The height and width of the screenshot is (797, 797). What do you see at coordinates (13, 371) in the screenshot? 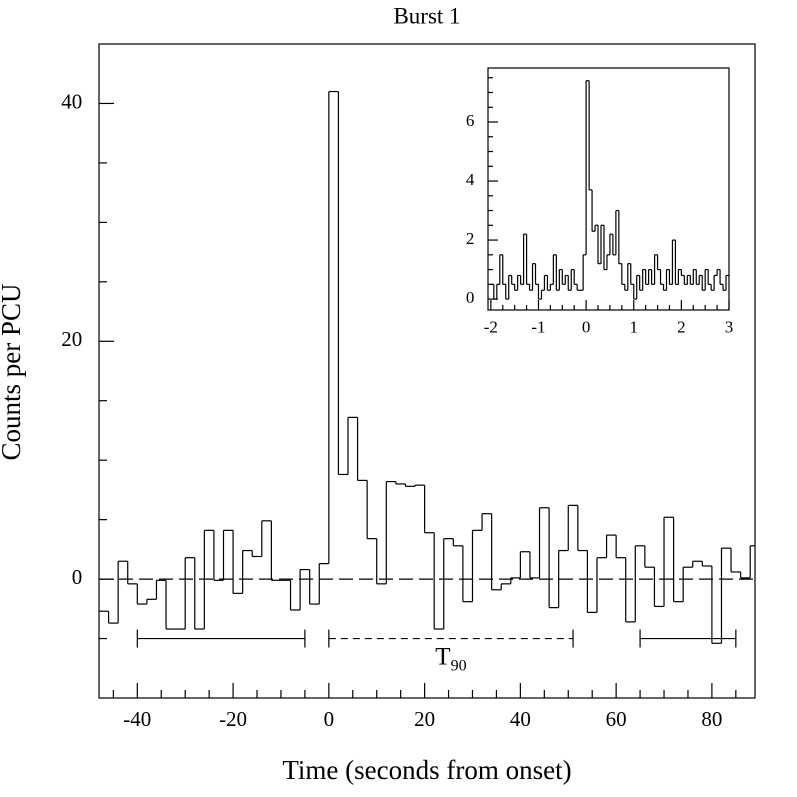
I see `y-axis-label: Counts per PCU` at bounding box center [13, 371].